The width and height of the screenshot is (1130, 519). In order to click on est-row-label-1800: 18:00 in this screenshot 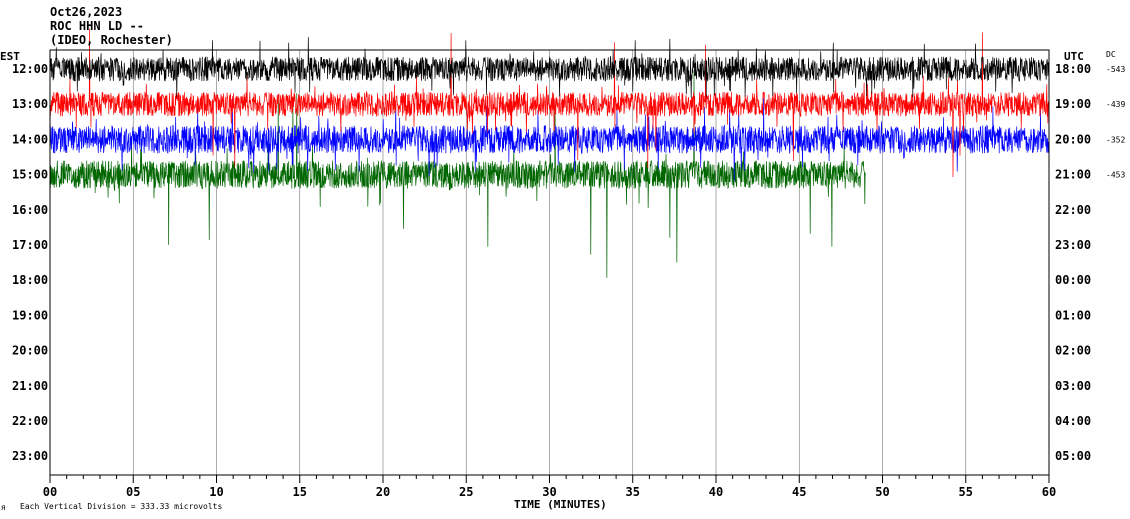, I will do `click(30, 280)`.